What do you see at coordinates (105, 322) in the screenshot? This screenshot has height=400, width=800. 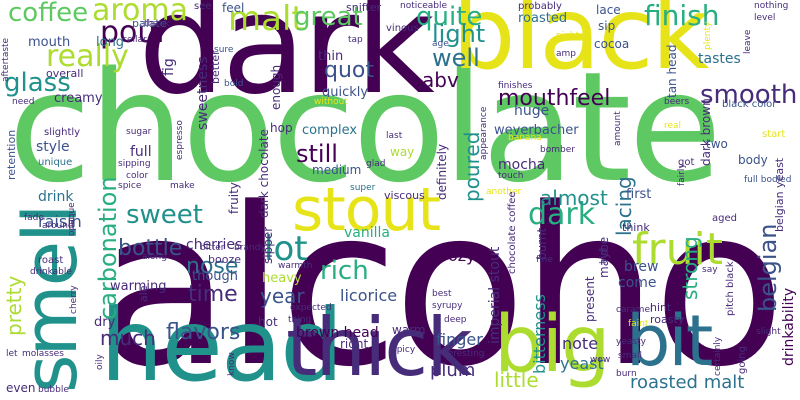 I see `word-dry: dry` at bounding box center [105, 322].